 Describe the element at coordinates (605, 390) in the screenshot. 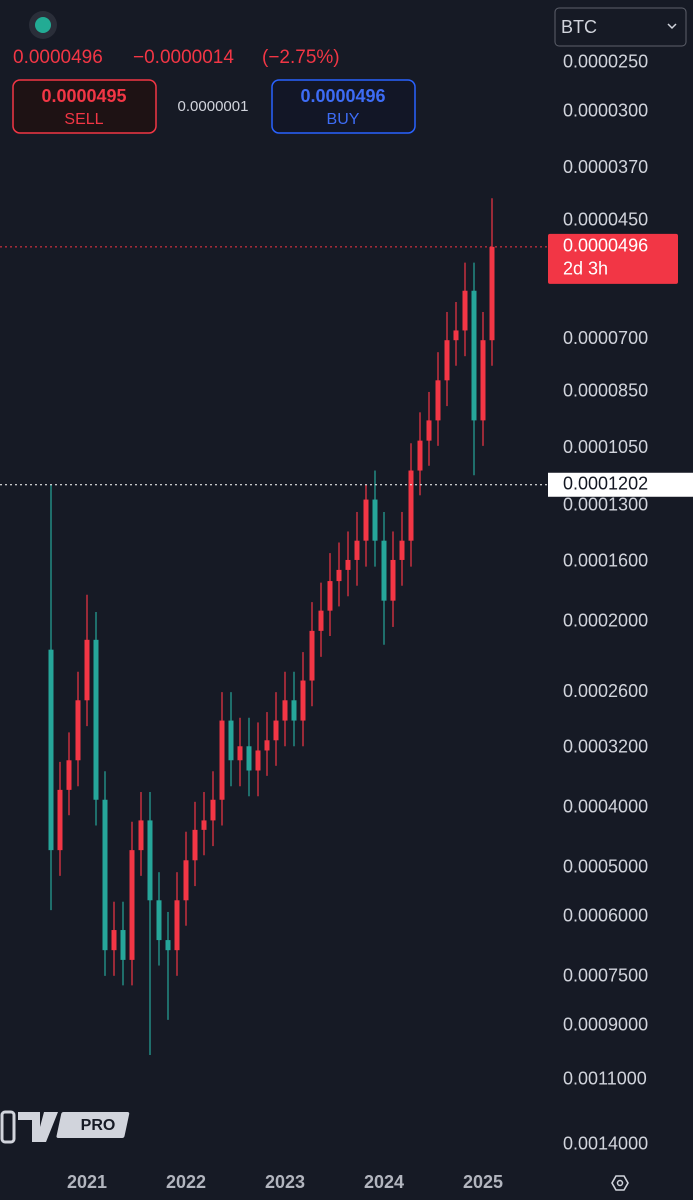

I see `y-tick-label: 0.0000850` at that location.